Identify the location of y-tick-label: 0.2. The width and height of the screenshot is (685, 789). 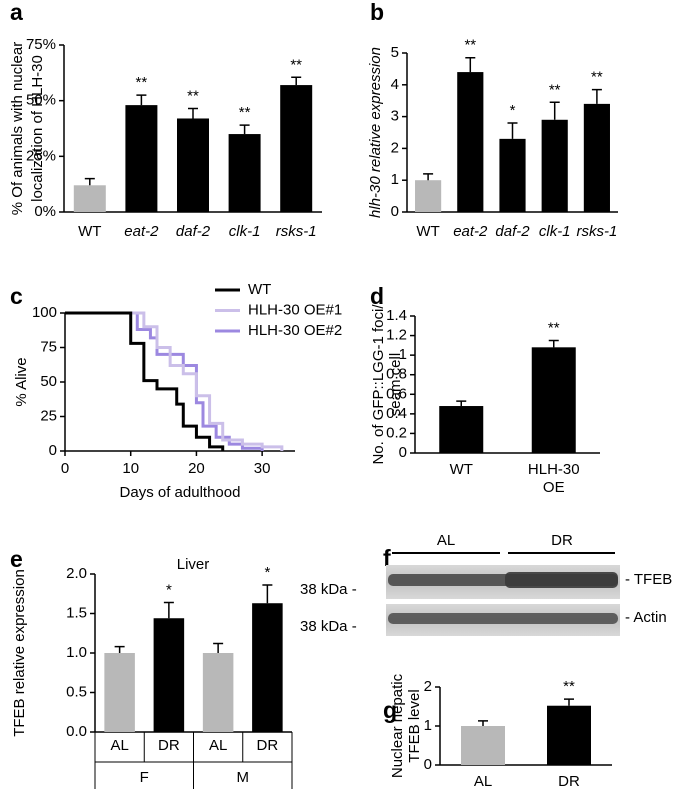
(396, 432).